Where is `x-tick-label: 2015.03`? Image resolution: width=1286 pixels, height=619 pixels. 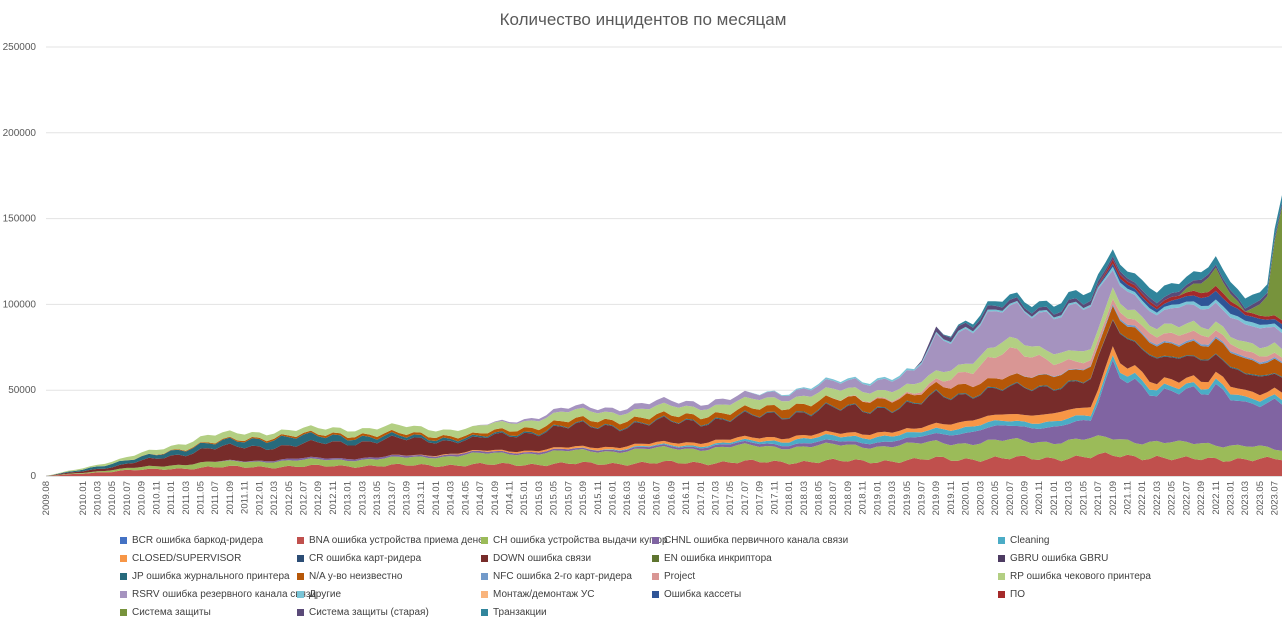 x-tick-label: 2015.03 is located at coordinates (539, 498).